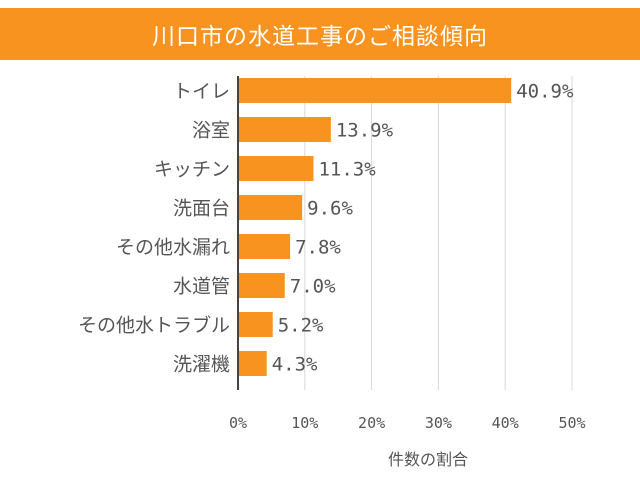 The image size is (640, 480). What do you see at coordinates (371, 423) in the screenshot?
I see `x-tick-label: 20%` at bounding box center [371, 423].